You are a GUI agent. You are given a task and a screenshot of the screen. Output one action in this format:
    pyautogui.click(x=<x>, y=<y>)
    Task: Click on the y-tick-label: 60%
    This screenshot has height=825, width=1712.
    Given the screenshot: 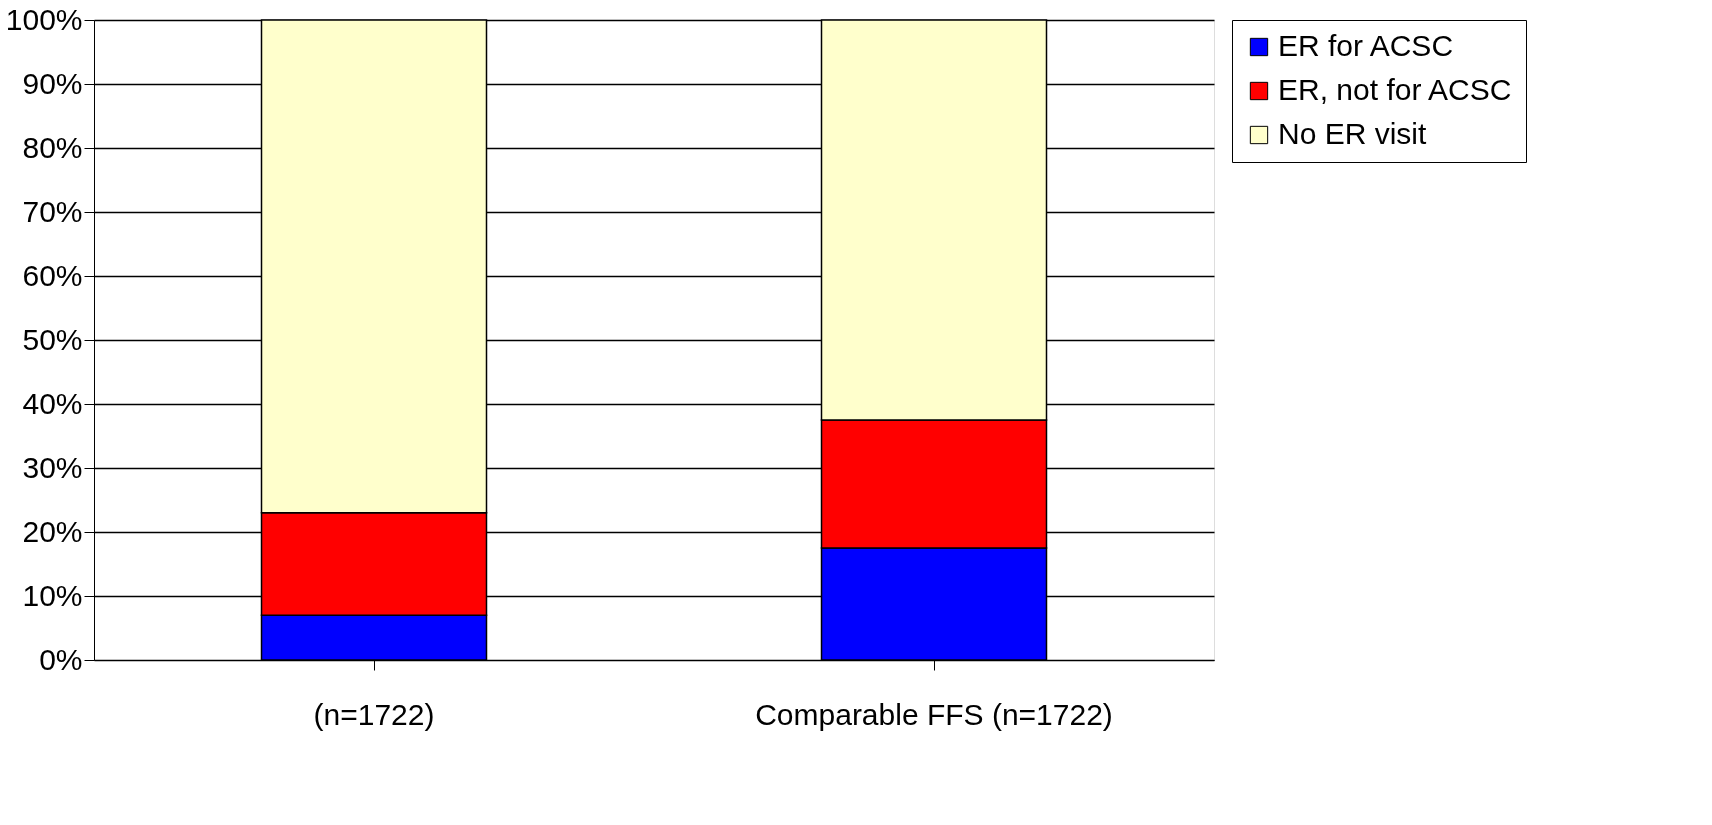 What is the action you would take?
    pyautogui.click(x=52, y=275)
    